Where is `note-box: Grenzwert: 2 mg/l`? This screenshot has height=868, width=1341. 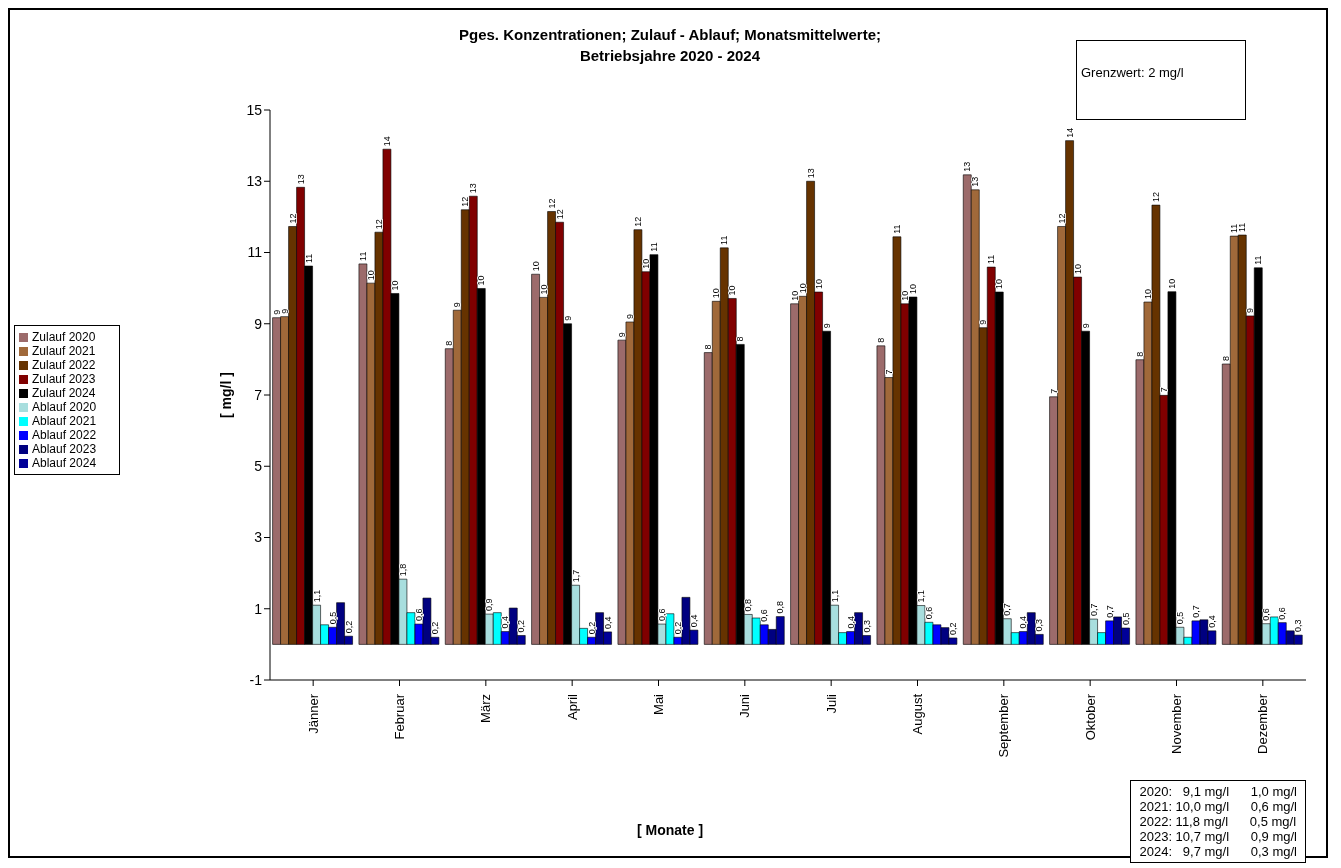
note-box: Grenzwert: 2 mg/l is located at coordinates (1161, 80).